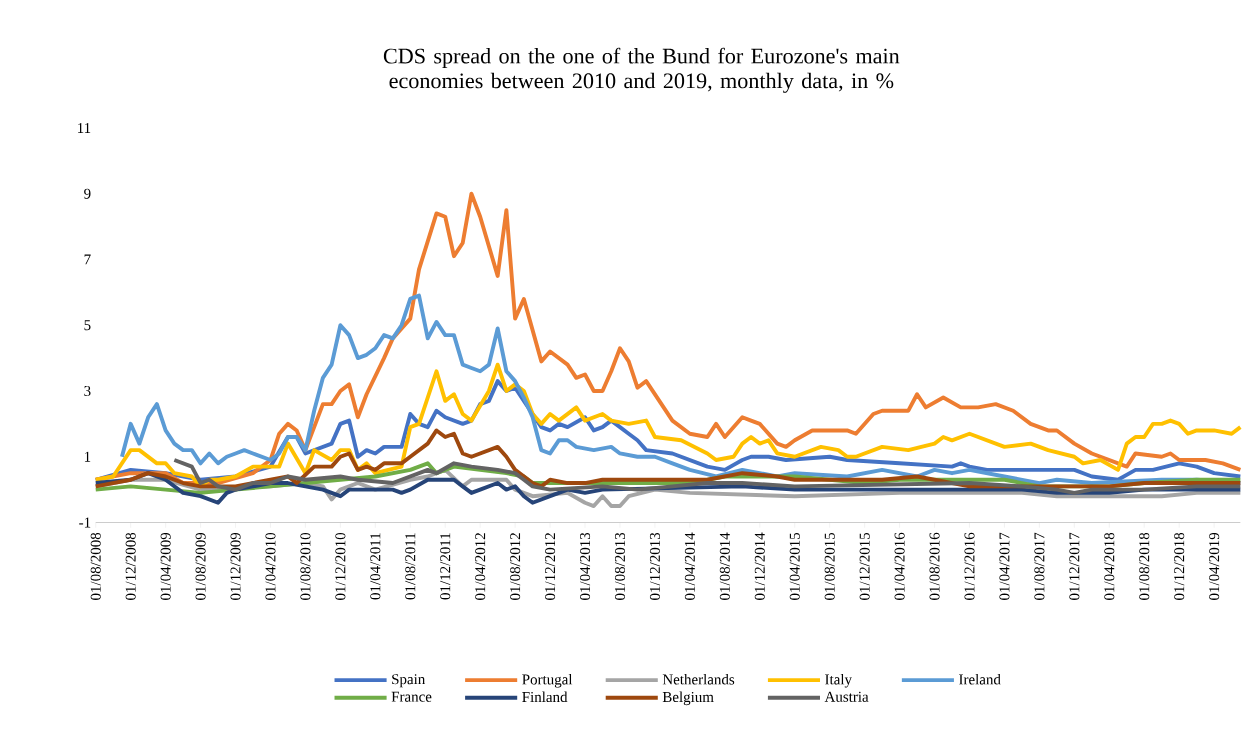 This screenshot has width=1255, height=742. I want to click on x-tick-label: 01/12/2013, so click(654, 566).